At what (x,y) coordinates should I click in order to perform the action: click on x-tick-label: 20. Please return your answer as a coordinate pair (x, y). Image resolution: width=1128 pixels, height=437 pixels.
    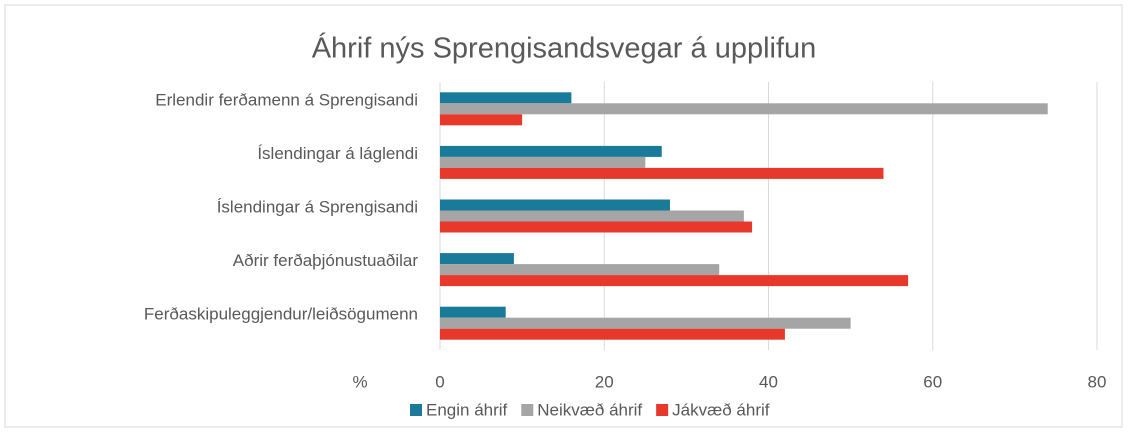
    Looking at the image, I should click on (604, 381).